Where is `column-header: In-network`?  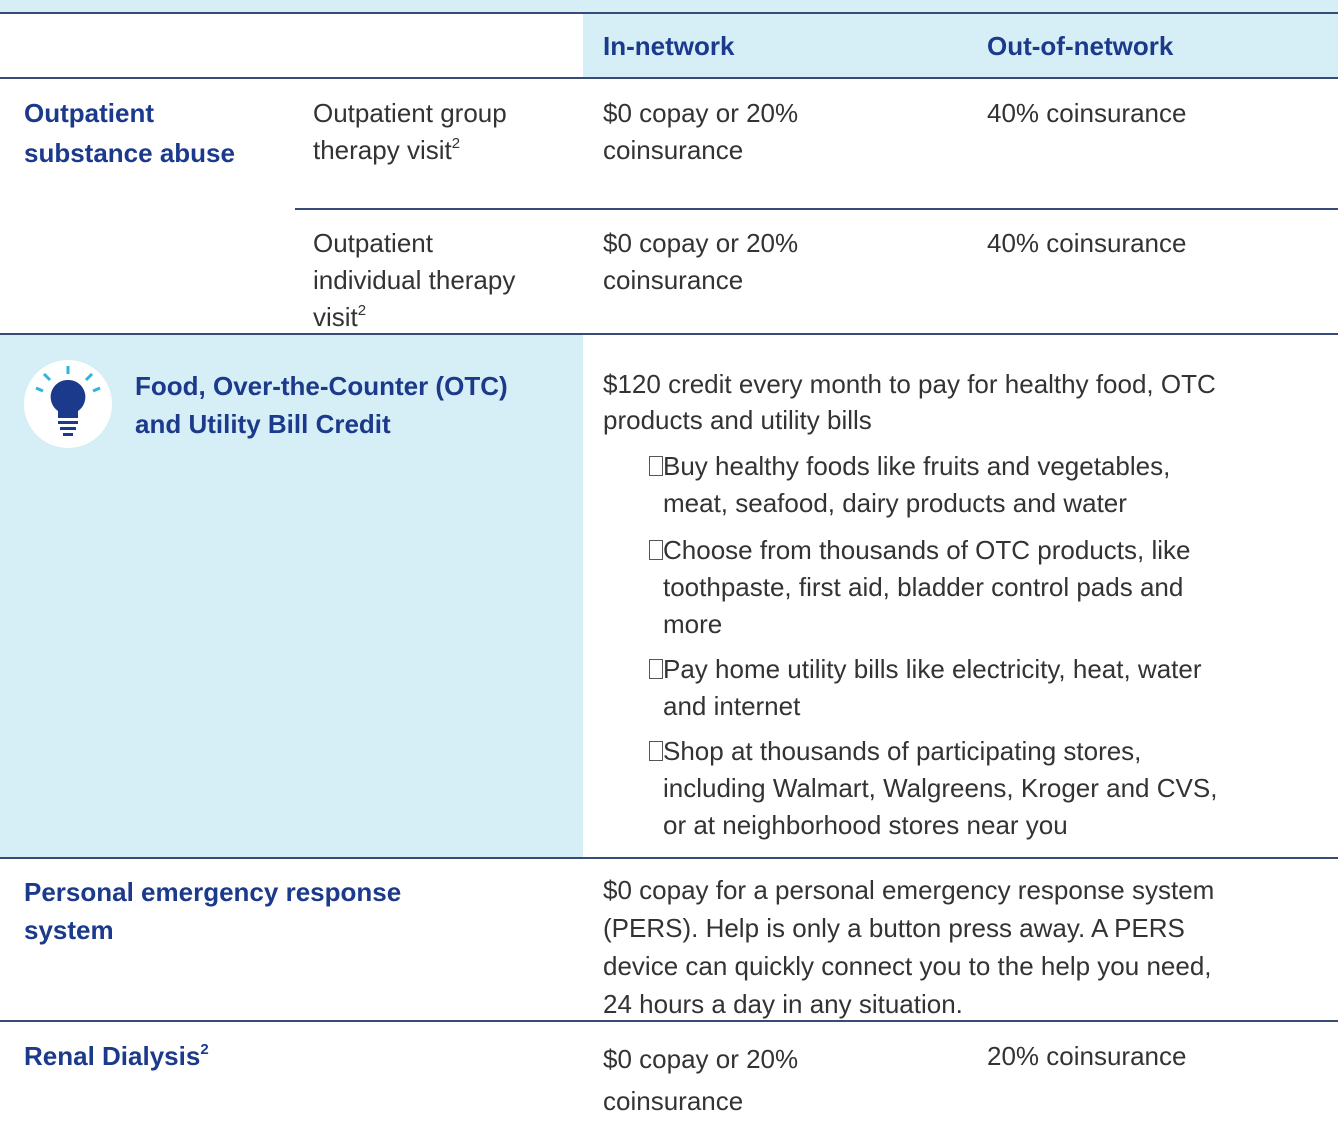
column-header: In-network is located at coordinates (668, 46).